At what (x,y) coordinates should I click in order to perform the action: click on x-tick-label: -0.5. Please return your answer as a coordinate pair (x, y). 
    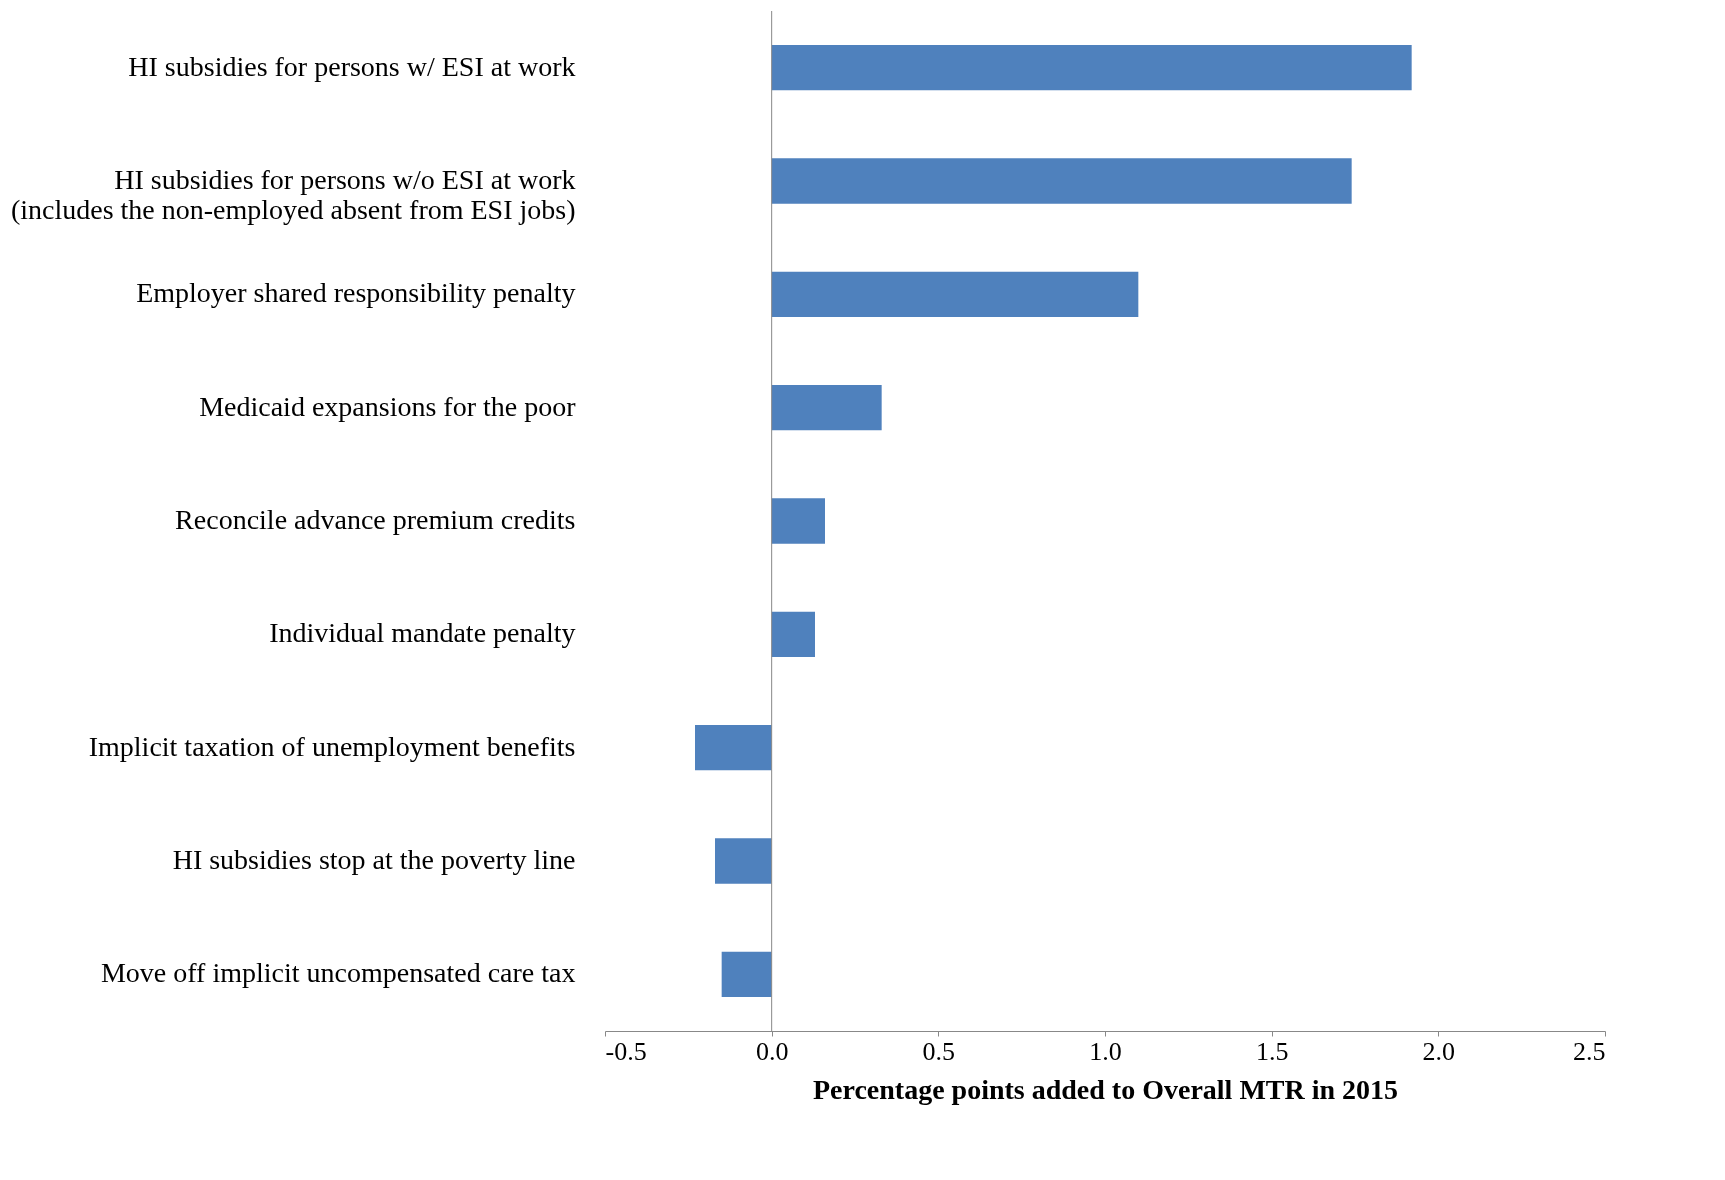
    Looking at the image, I should click on (626, 1051).